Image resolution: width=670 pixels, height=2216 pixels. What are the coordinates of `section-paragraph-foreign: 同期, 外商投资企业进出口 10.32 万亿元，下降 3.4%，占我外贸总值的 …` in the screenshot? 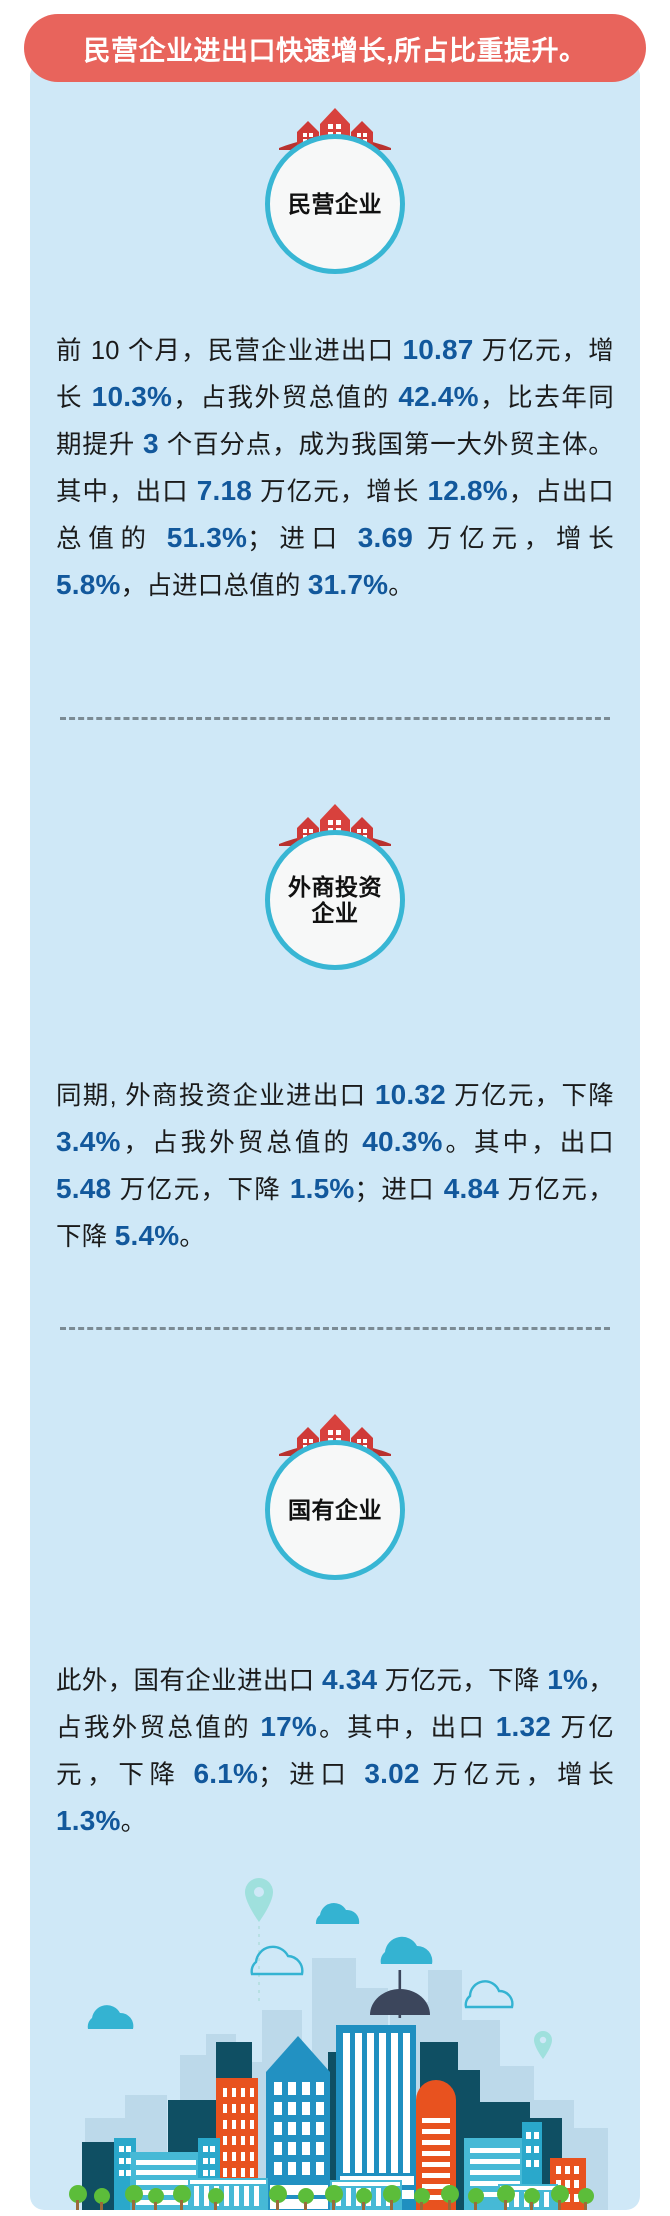 It's located at (335, 1166).